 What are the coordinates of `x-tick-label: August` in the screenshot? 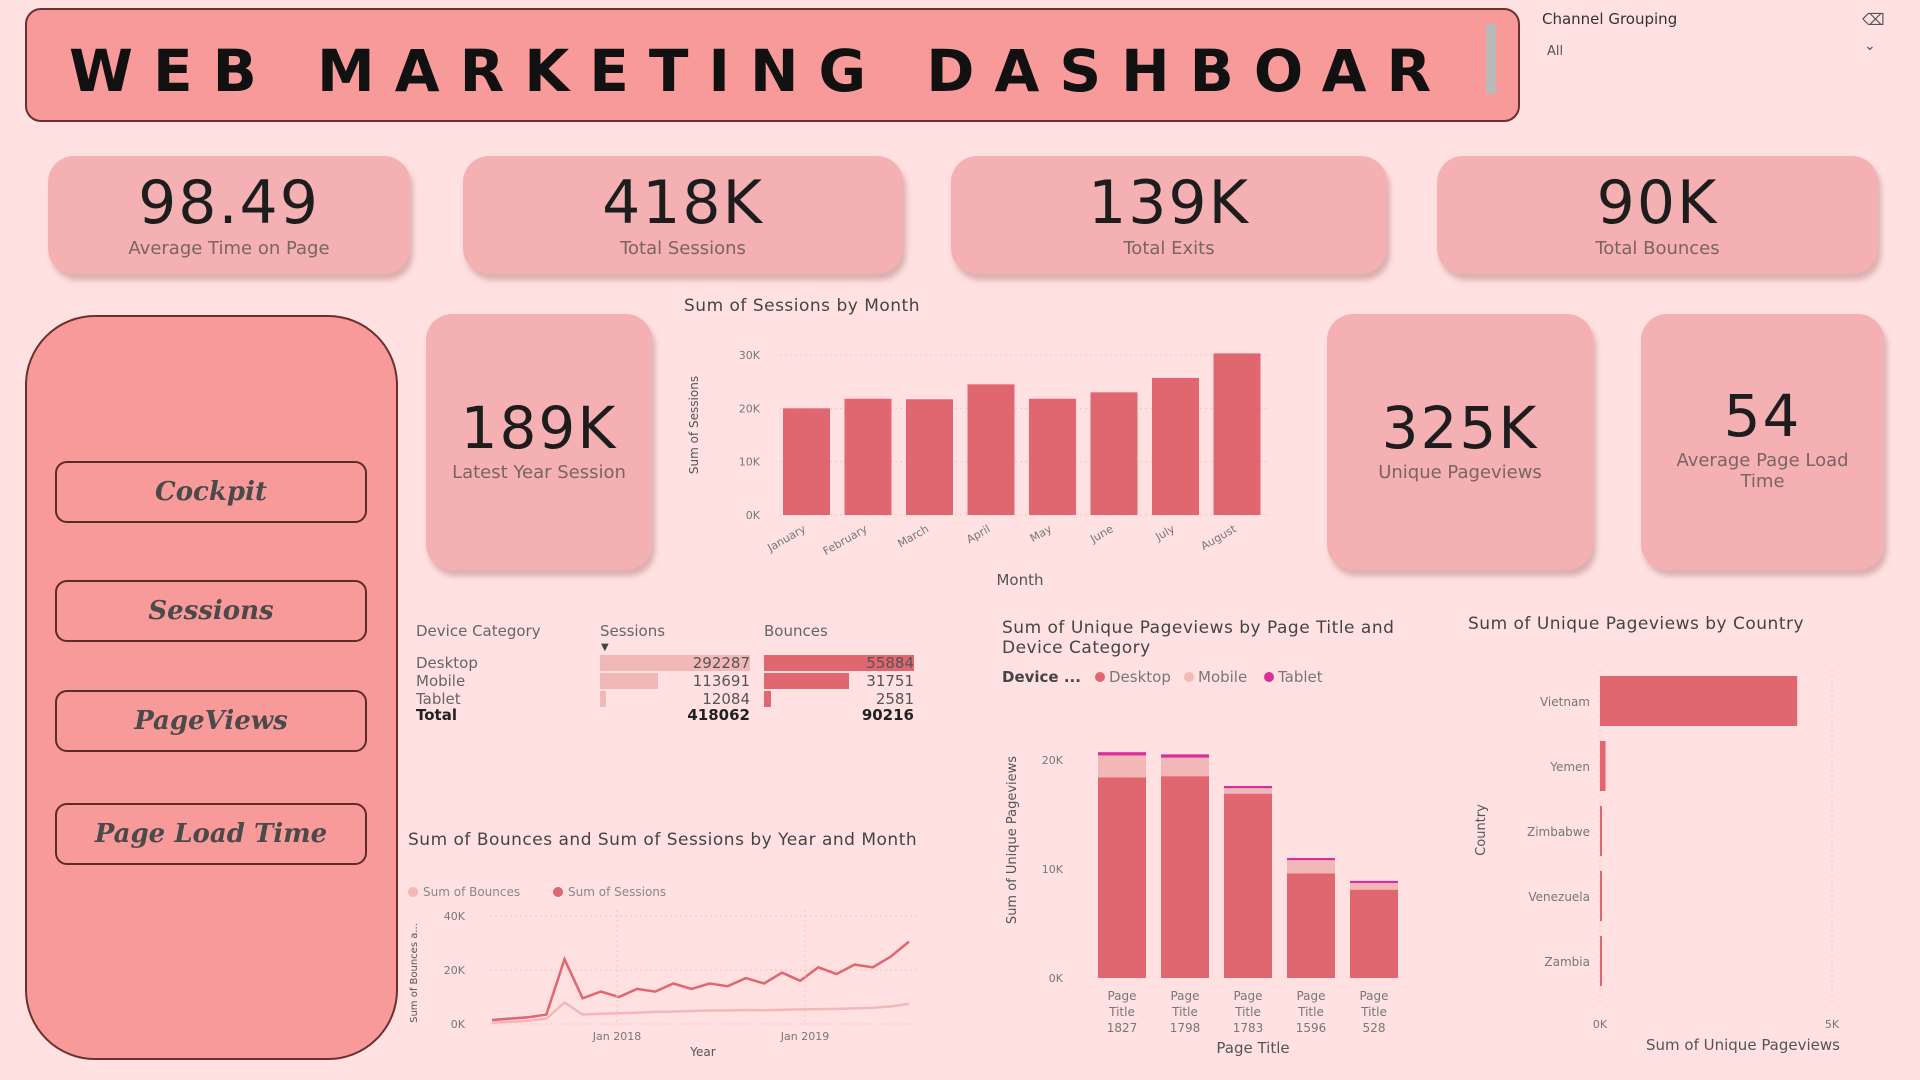 It's located at (1219, 537).